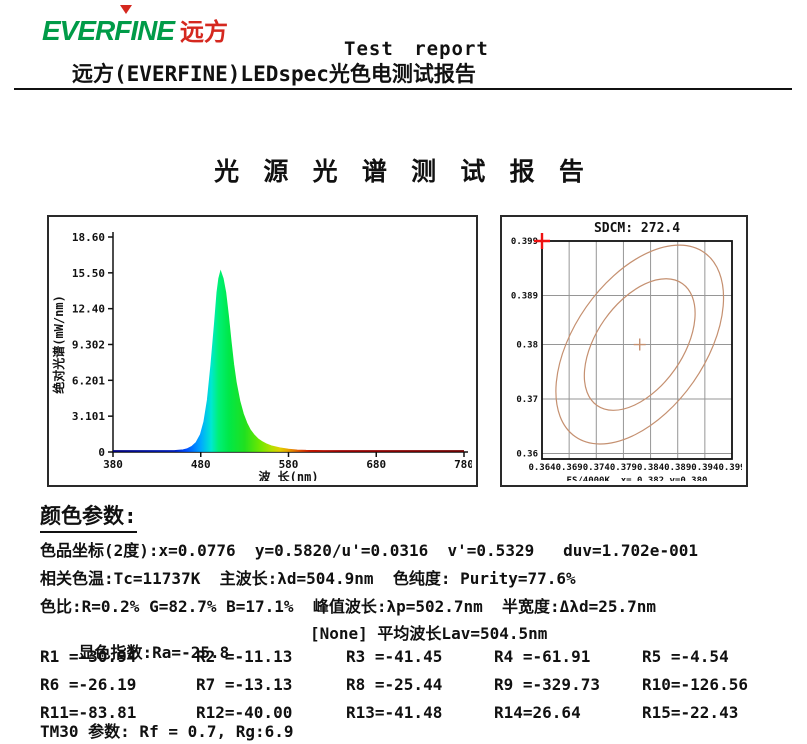 This screenshot has height=744, width=807. I want to click on y-tick-label: 0.38, so click(527, 346).